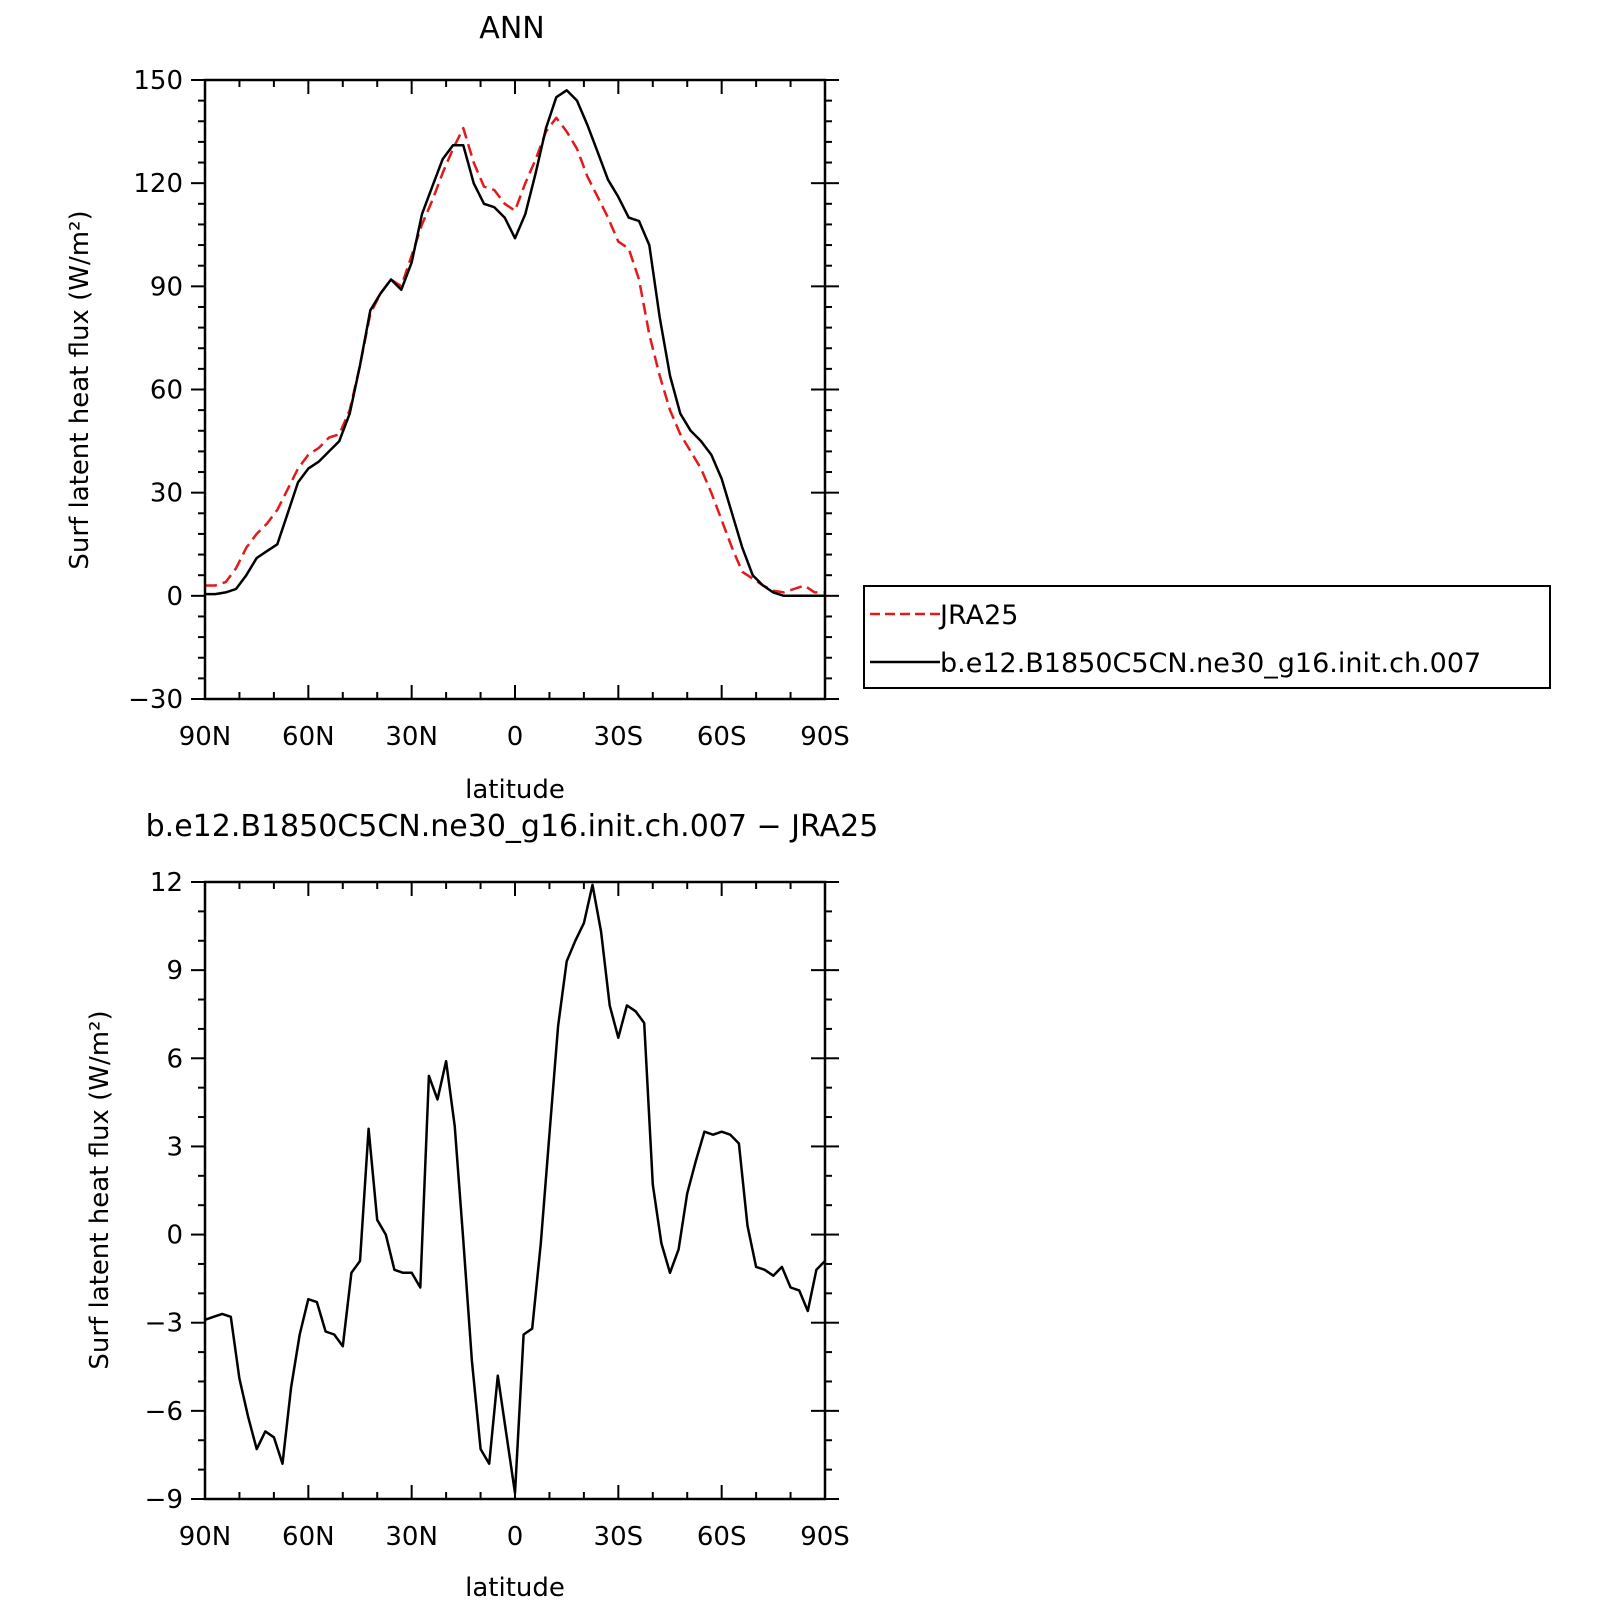  Describe the element at coordinates (174, 597) in the screenshot. I see `top-y-tick-label: 0` at that location.